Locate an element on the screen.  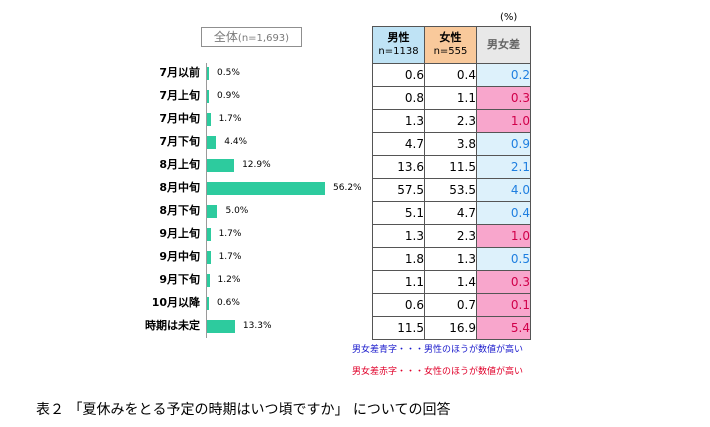
female-header-label: 女性 is located at coordinates (450, 37).